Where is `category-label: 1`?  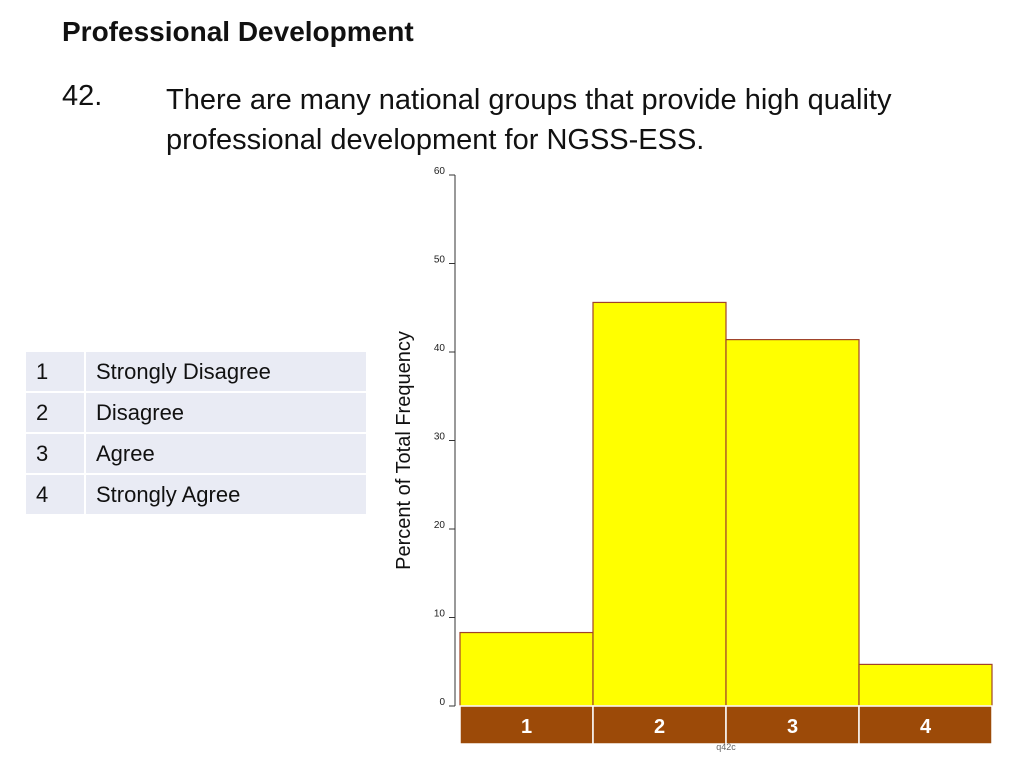 category-label: 1 is located at coordinates (526, 727).